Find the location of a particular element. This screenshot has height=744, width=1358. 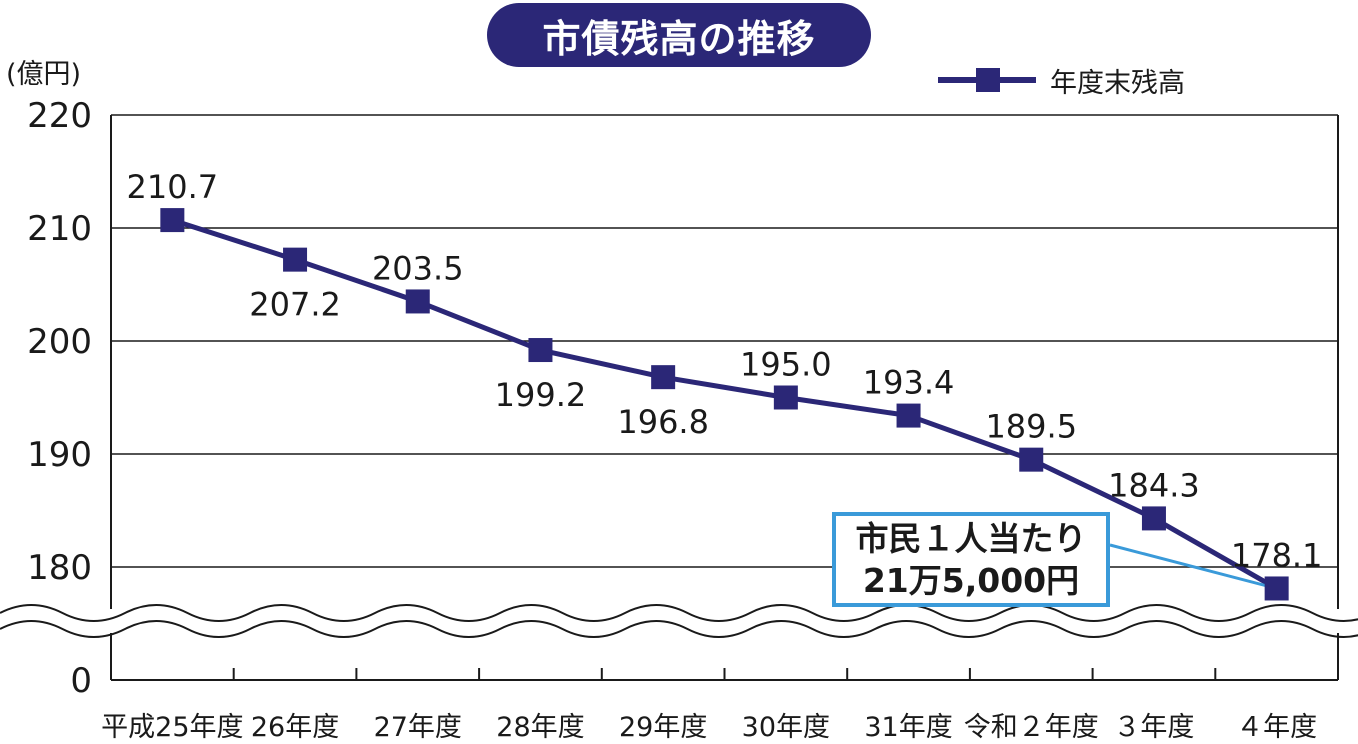

y-tick-label: 190 is located at coordinates (59, 455).